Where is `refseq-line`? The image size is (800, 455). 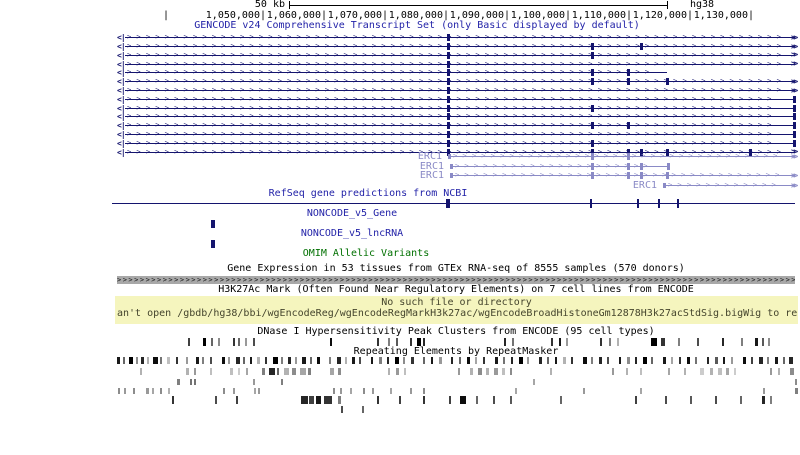
refseq-line is located at coordinates (453, 203).